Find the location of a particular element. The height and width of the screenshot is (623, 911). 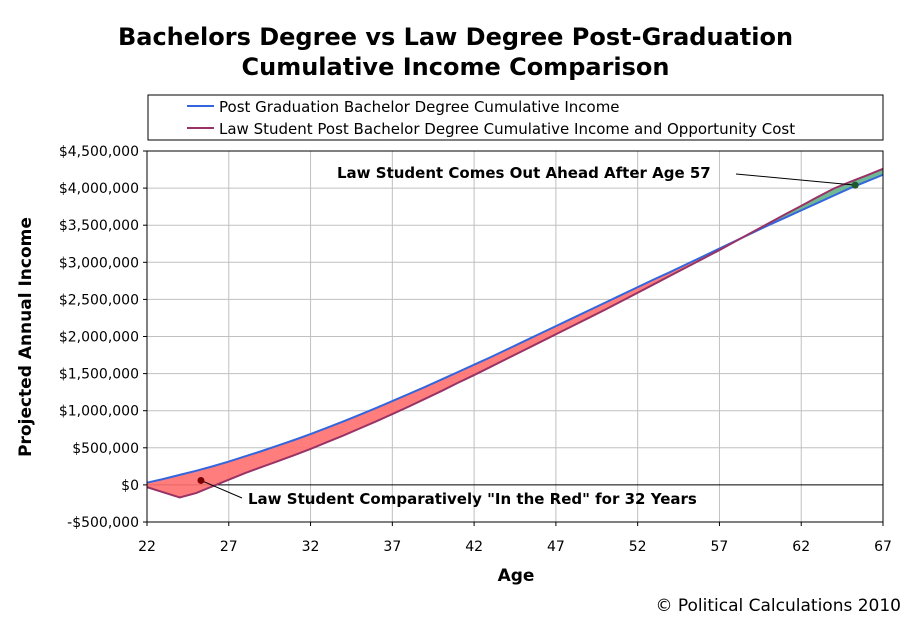

x-axis-title: Age is located at coordinates (516, 576).